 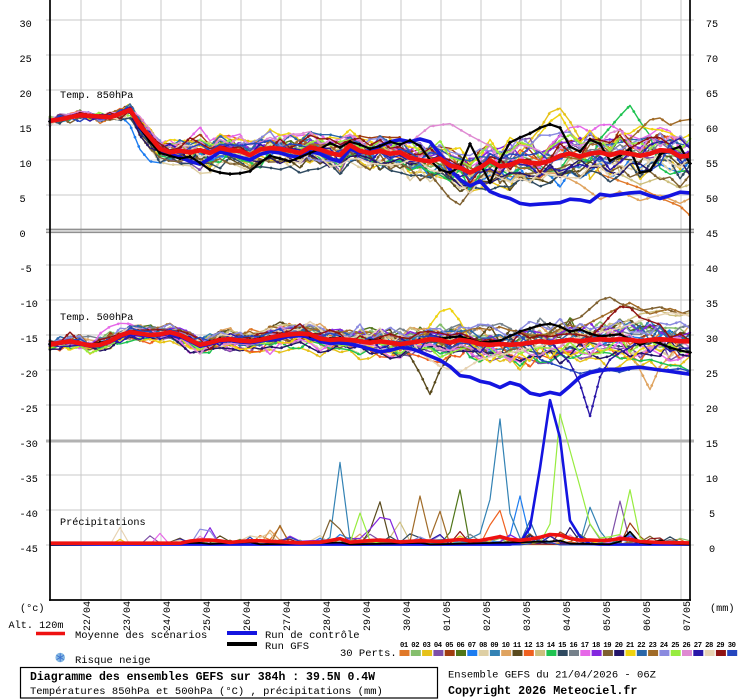 I want to click on svg-text: Précipitations, so click(x=103, y=523).